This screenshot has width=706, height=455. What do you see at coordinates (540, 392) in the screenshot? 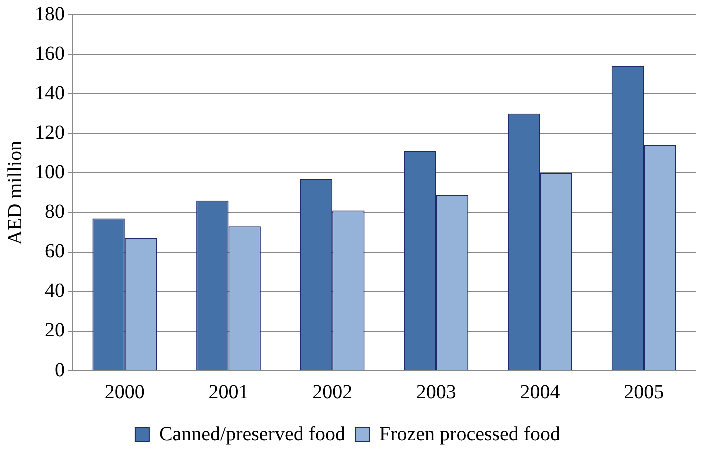
I see `x-tick-label: 2004` at bounding box center [540, 392].